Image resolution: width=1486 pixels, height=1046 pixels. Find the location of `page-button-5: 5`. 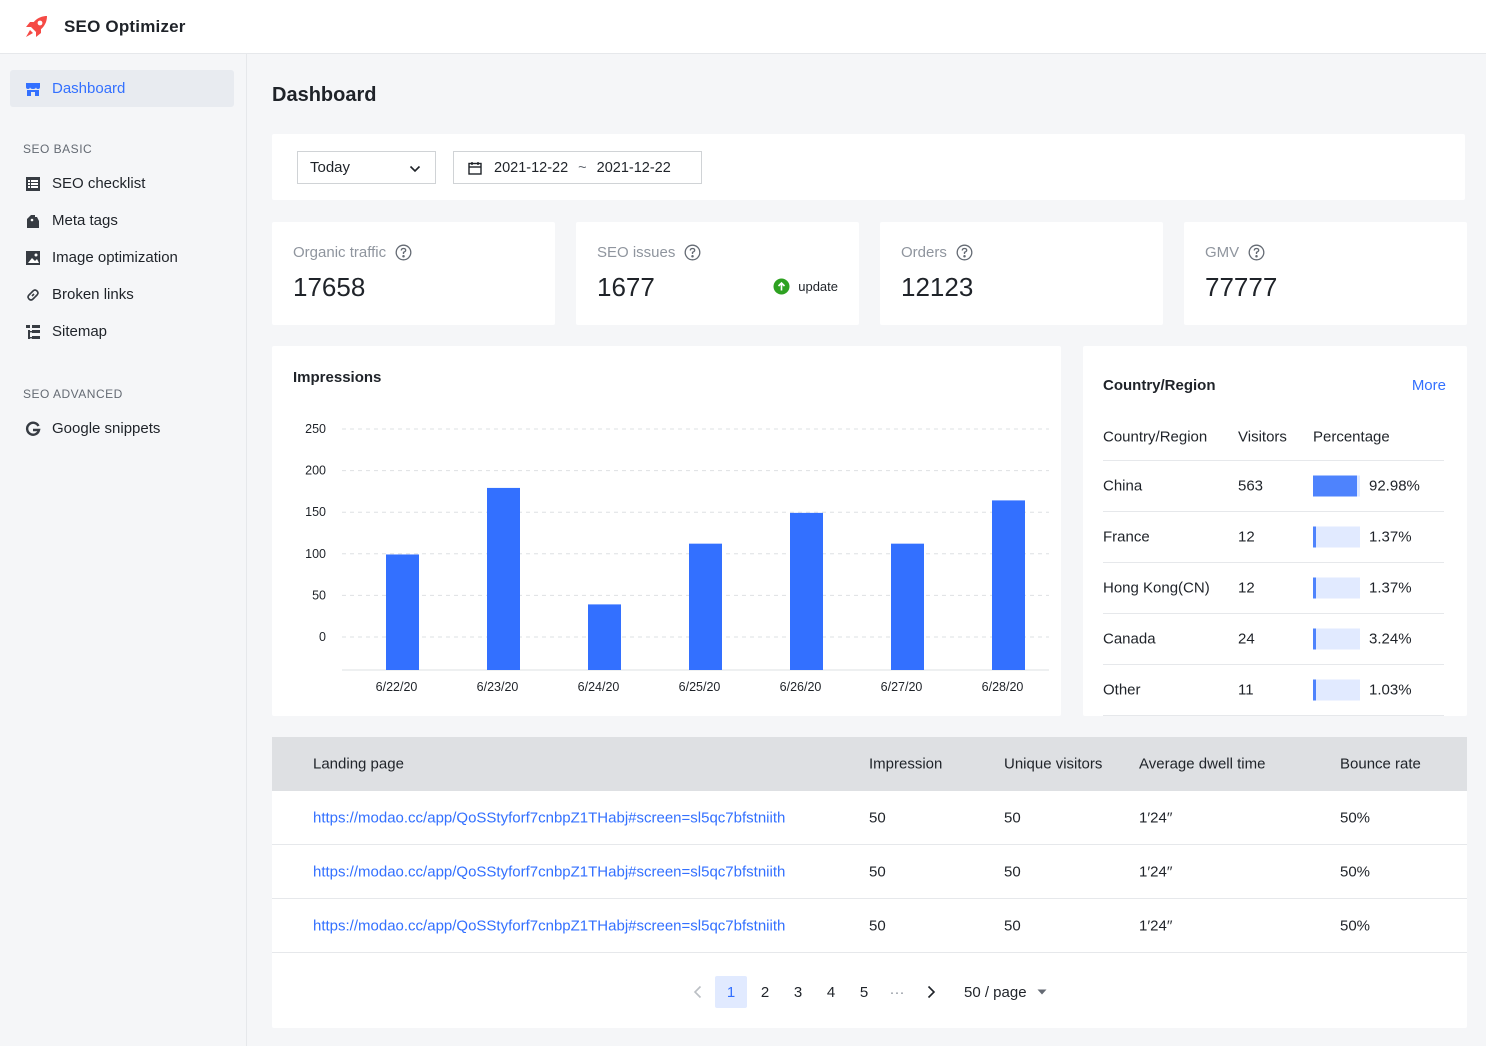

page-button-5: 5 is located at coordinates (864, 992).